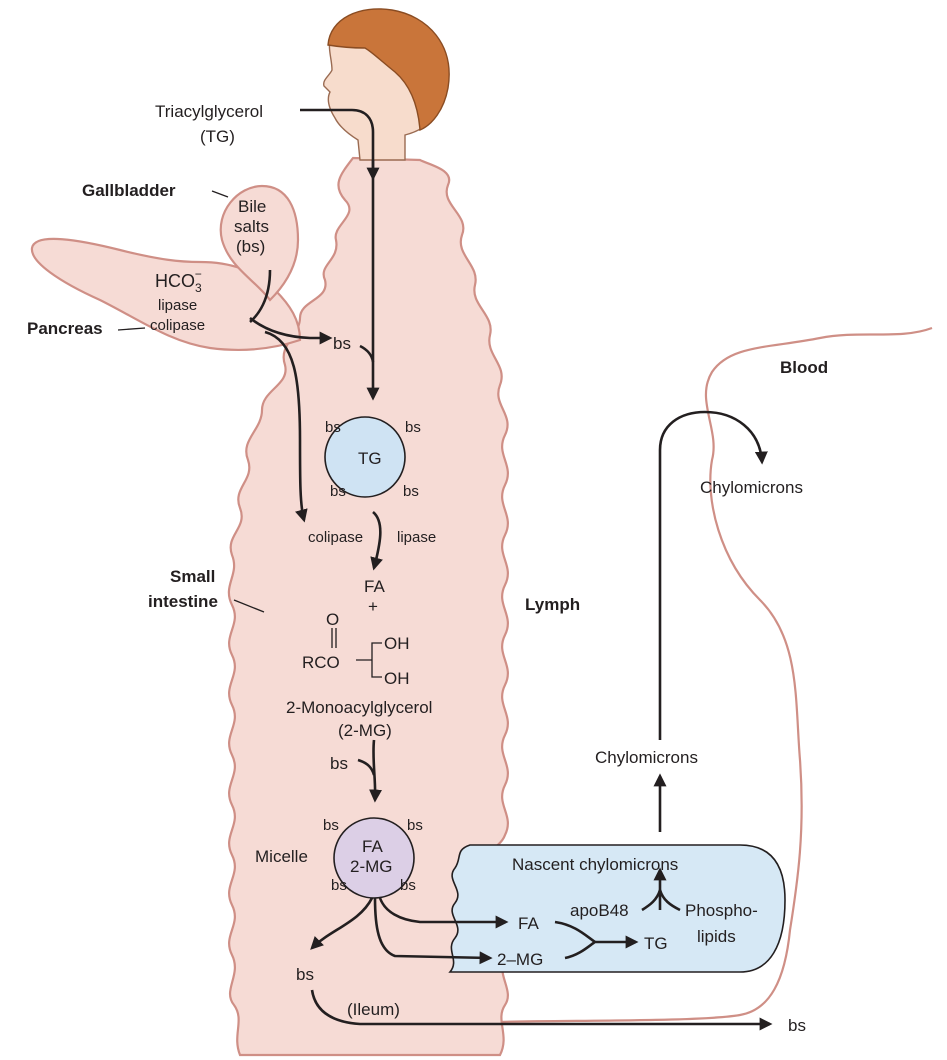 This screenshot has width=947, height=1060. Describe the element at coordinates (601, 947) in the screenshot. I see `mg-to-tg-arrow` at that location.